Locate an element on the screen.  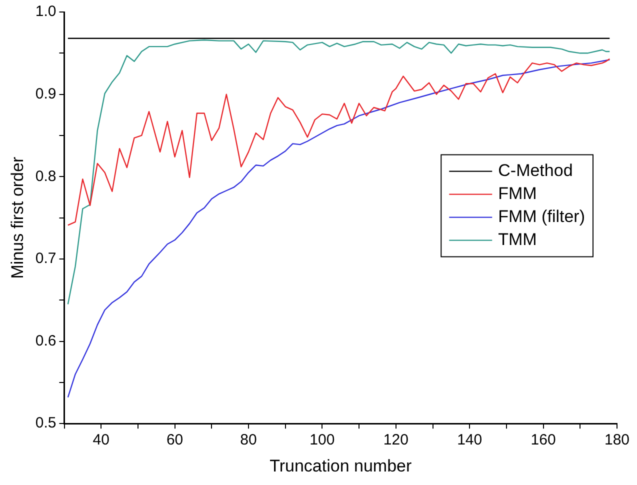
y-axis-title: Minus first order is located at coordinates (17, 217).